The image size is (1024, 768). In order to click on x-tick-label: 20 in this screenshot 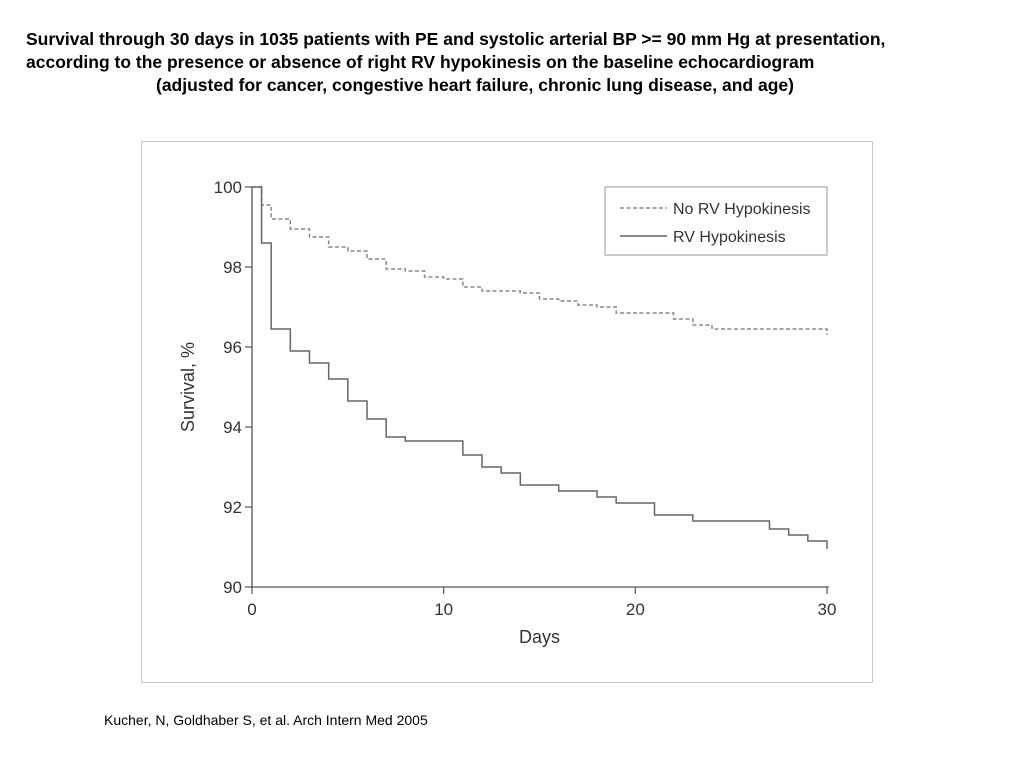, I will do `click(635, 609)`.